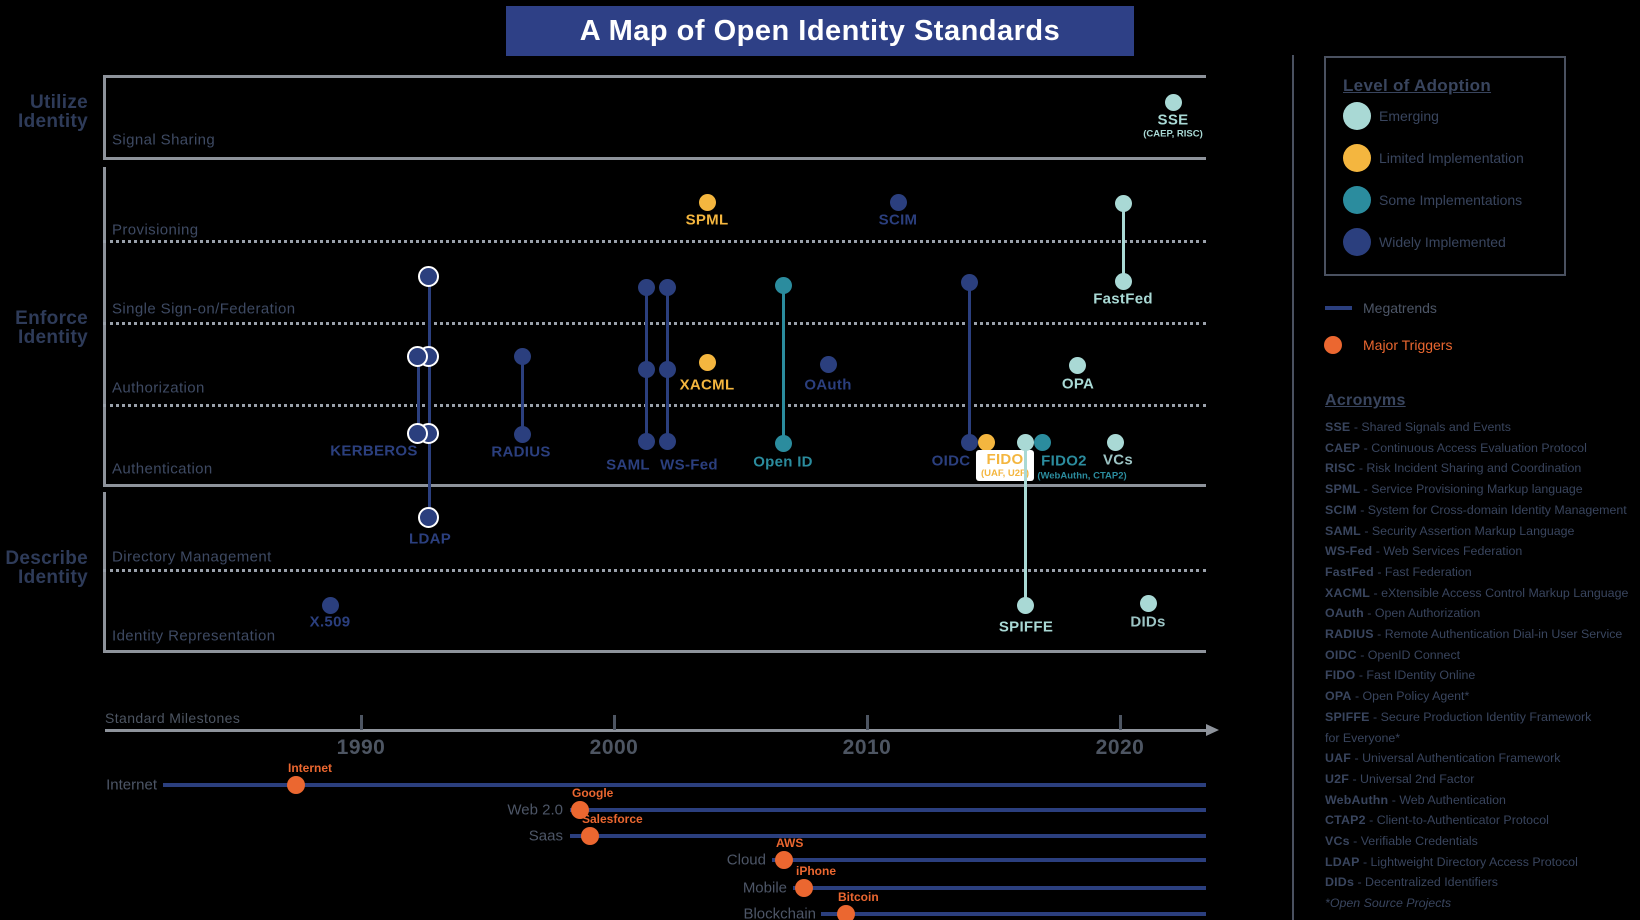 This screenshot has width=1640, height=920. Describe the element at coordinates (1451, 200) in the screenshot. I see `legend-label-some: Some Implementations` at that location.